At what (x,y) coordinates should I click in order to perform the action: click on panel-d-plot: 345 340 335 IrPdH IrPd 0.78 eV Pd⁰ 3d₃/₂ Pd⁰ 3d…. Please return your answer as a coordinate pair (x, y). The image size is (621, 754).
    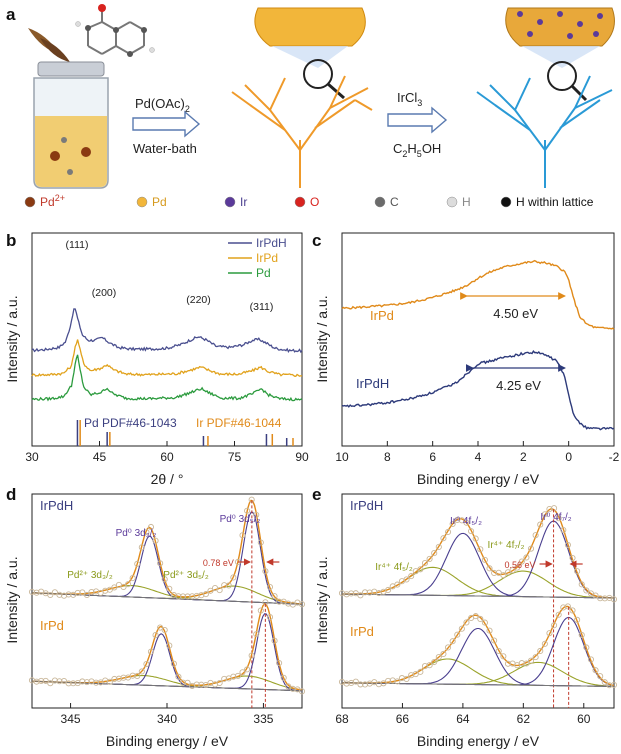
    Looking at the image, I should click on (167, 611).